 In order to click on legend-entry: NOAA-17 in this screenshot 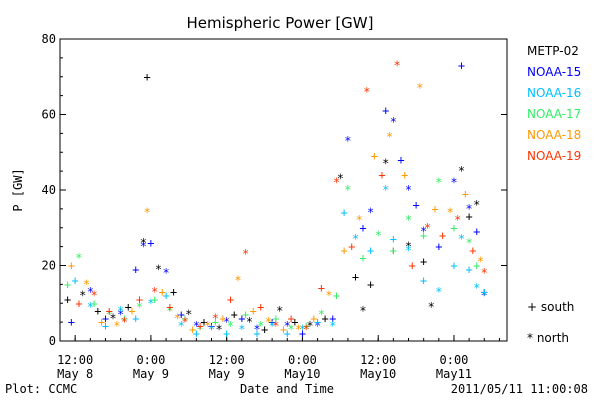, I will do `click(554, 114)`.